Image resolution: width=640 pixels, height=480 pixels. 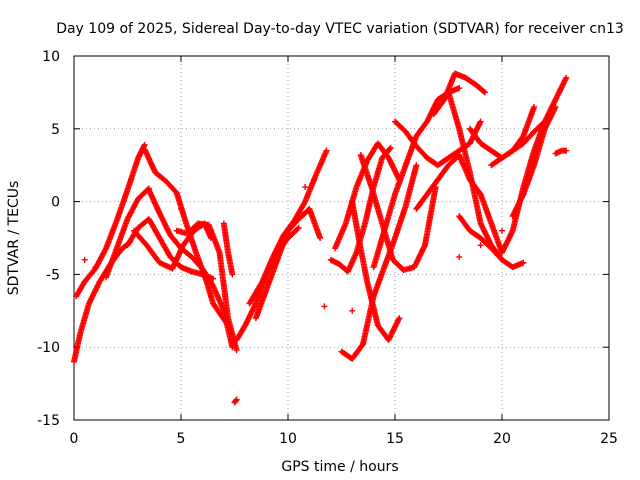 What do you see at coordinates (51, 57) in the screenshot?
I see `y-tick-label: 10` at bounding box center [51, 57].